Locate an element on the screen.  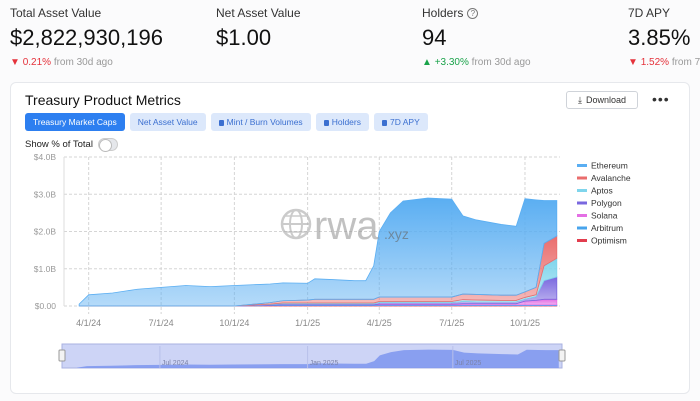
x-tick-label: 4/1/25 is located at coordinates (379, 323).